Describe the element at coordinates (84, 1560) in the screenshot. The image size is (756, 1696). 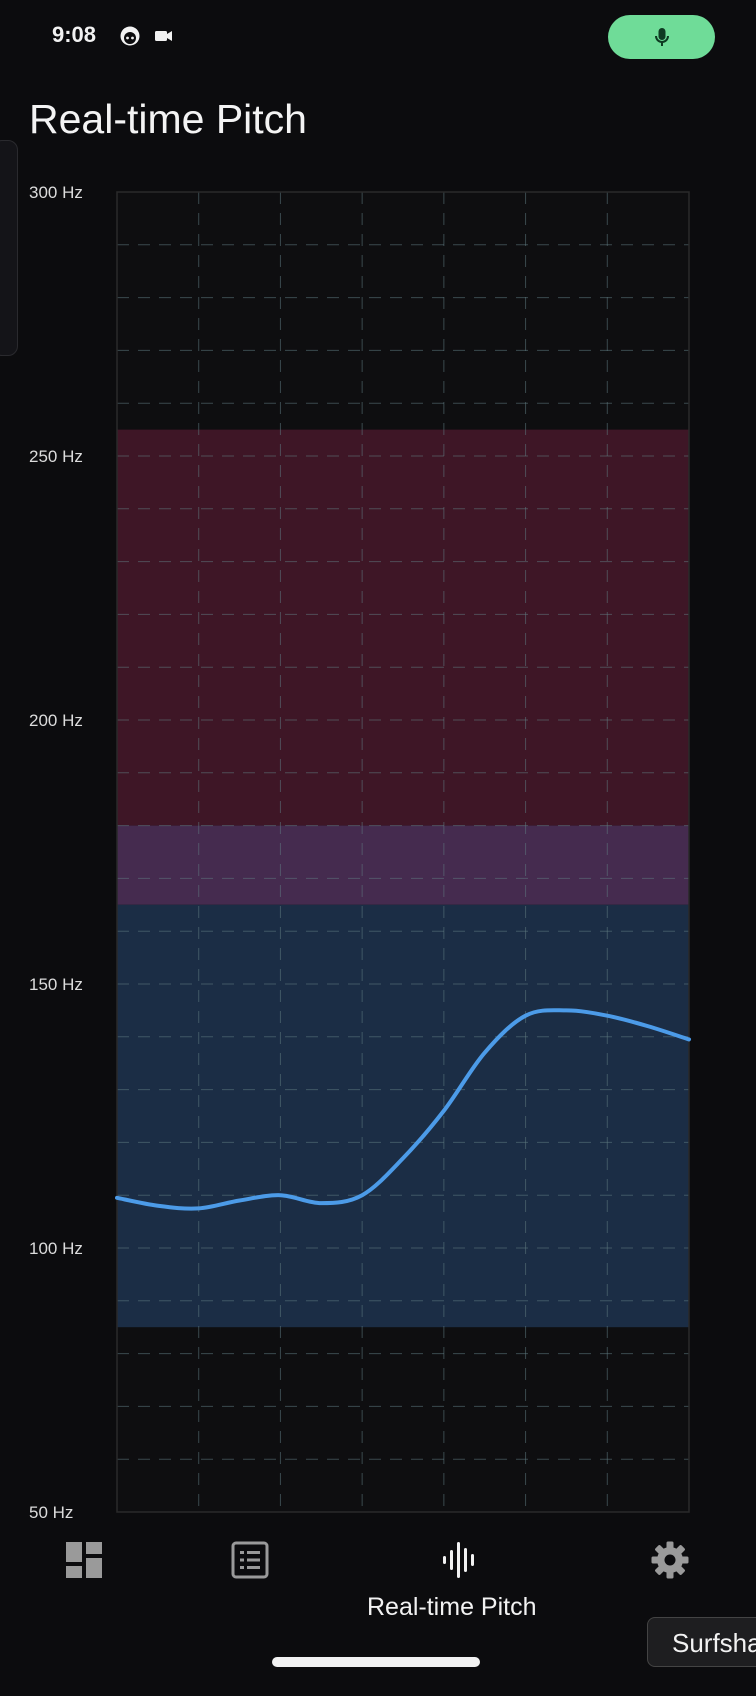
I see `dashboard-icon` at that location.